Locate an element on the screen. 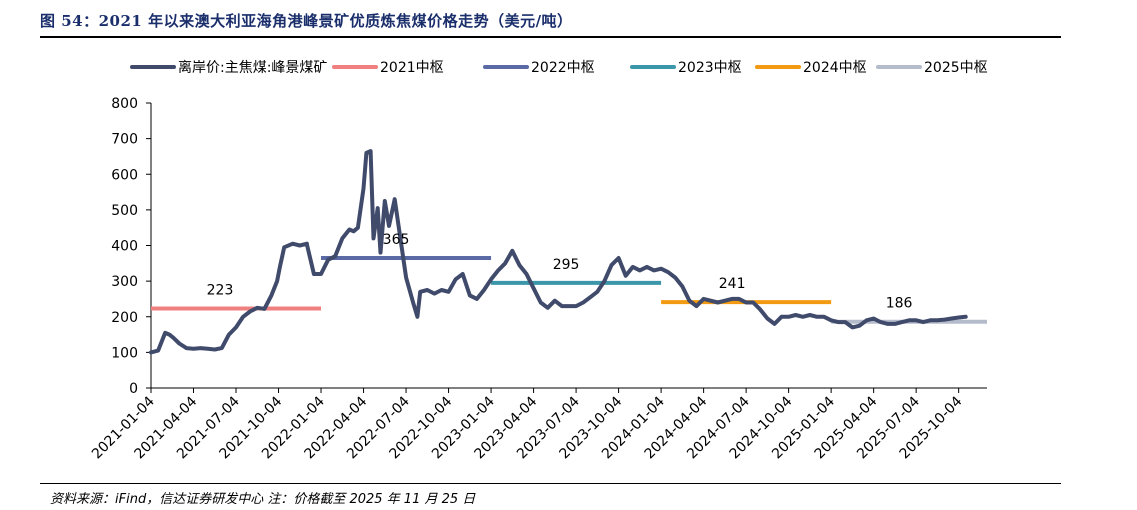 The height and width of the screenshot is (510, 1137). y-axis: 0 100 200 300 400 500 600 700 800 is located at coordinates (131, 246).